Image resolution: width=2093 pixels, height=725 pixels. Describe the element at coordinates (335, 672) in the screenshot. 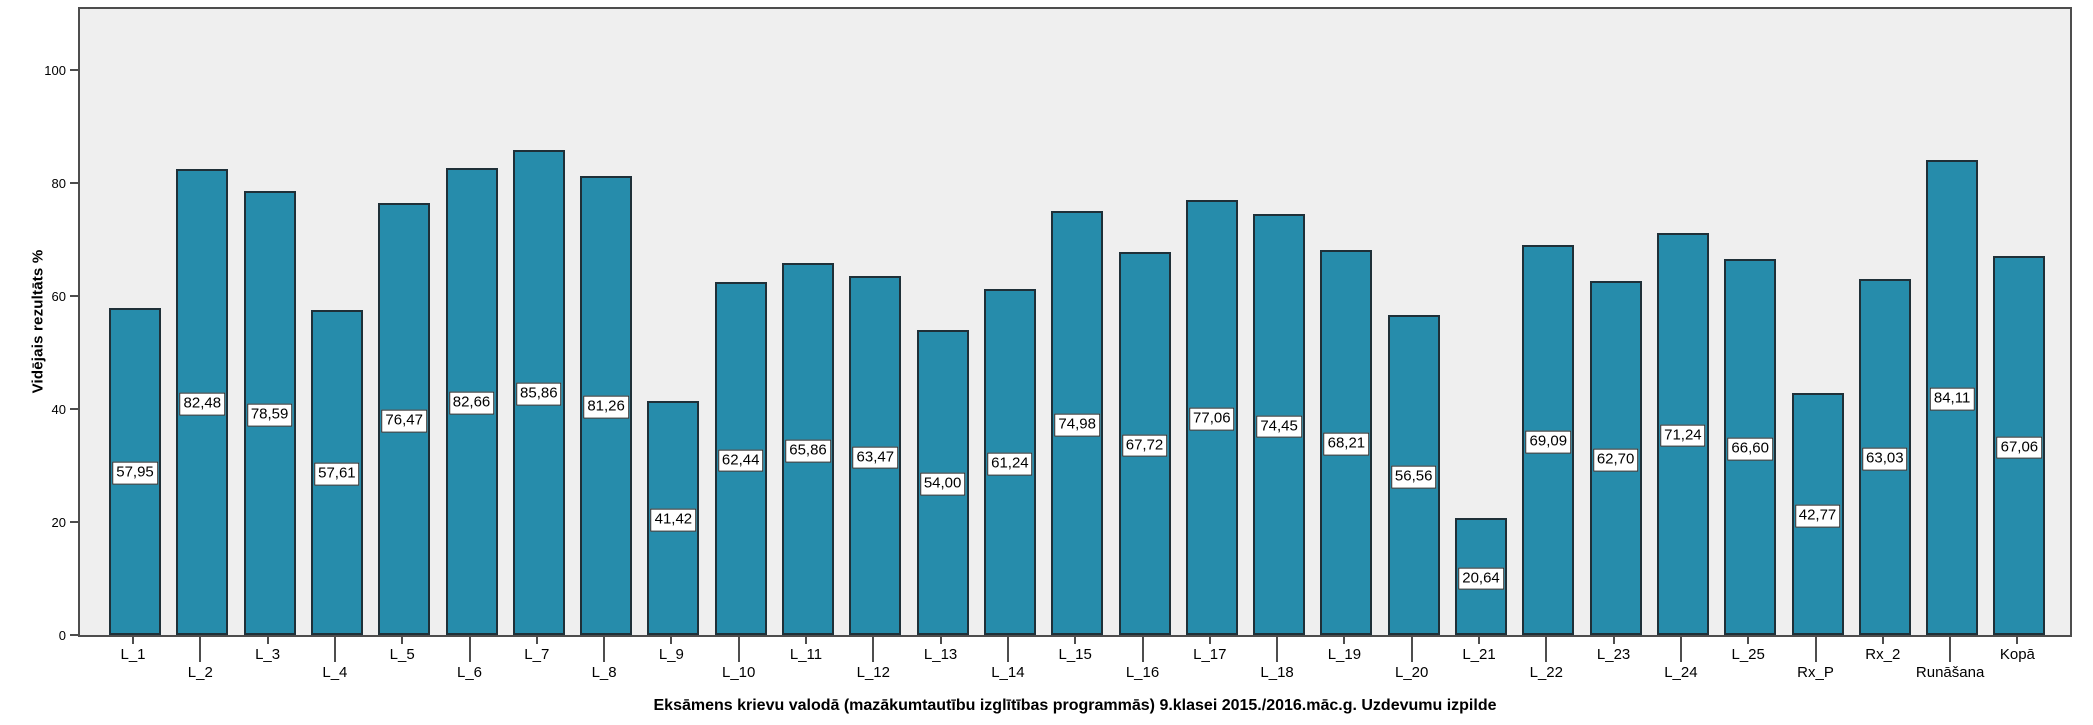

I see `x-tick-label-L_4: L_4` at that location.